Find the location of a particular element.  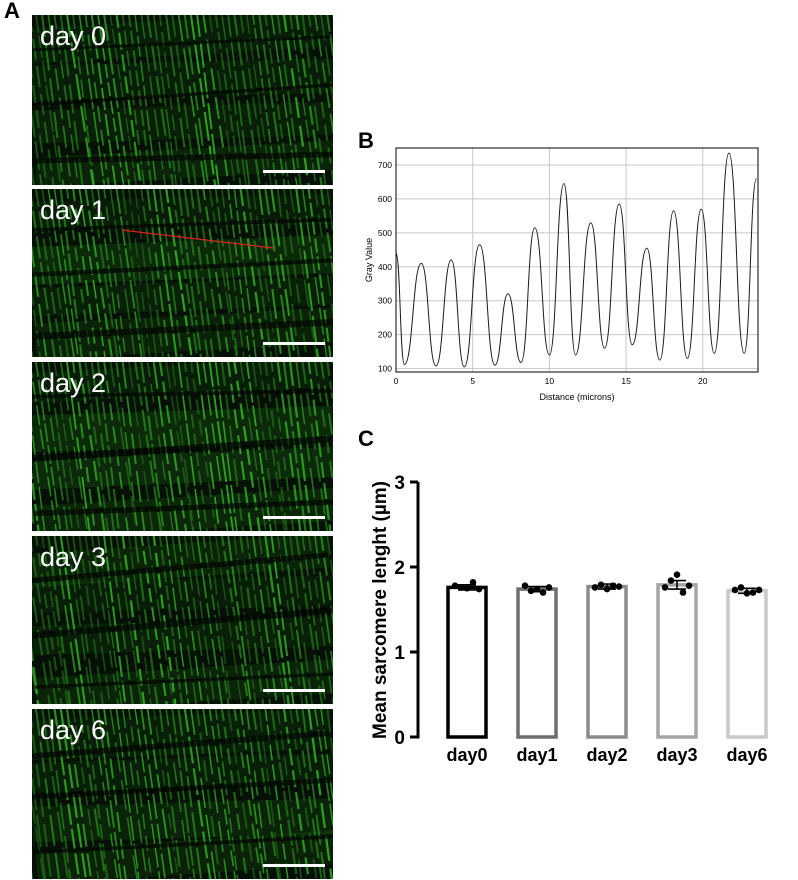

bars is located at coordinates (607, 655).